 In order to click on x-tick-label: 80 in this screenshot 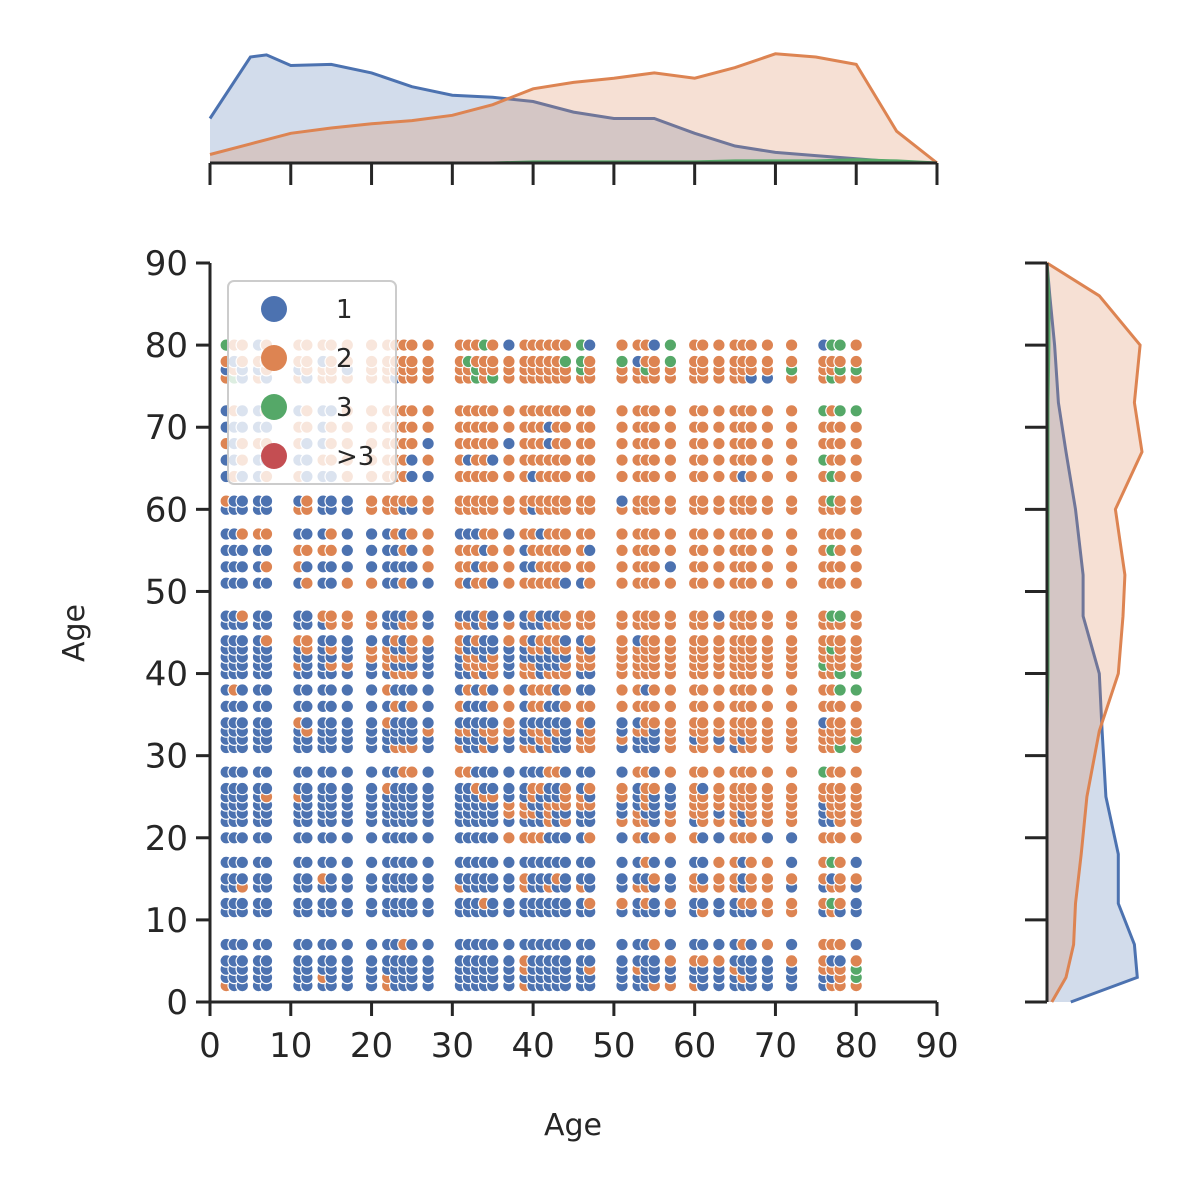, I will do `click(856, 1046)`.